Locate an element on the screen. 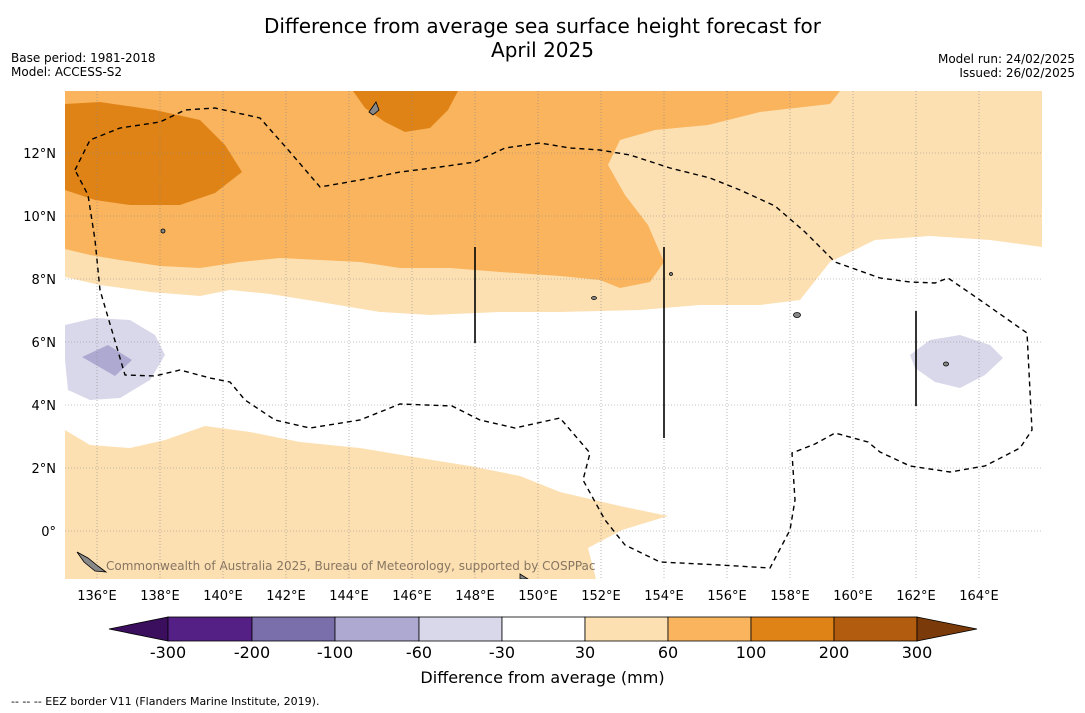  lon-label: 152°E is located at coordinates (601, 596).